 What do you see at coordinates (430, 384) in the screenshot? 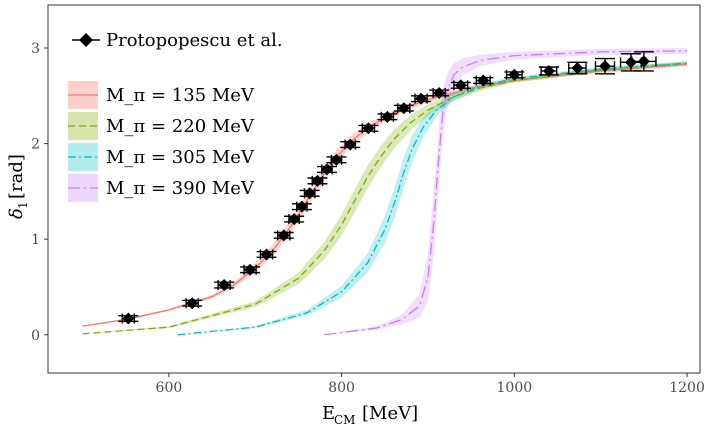
I see `x-axis: 600 800 1000 1200` at bounding box center [430, 384].